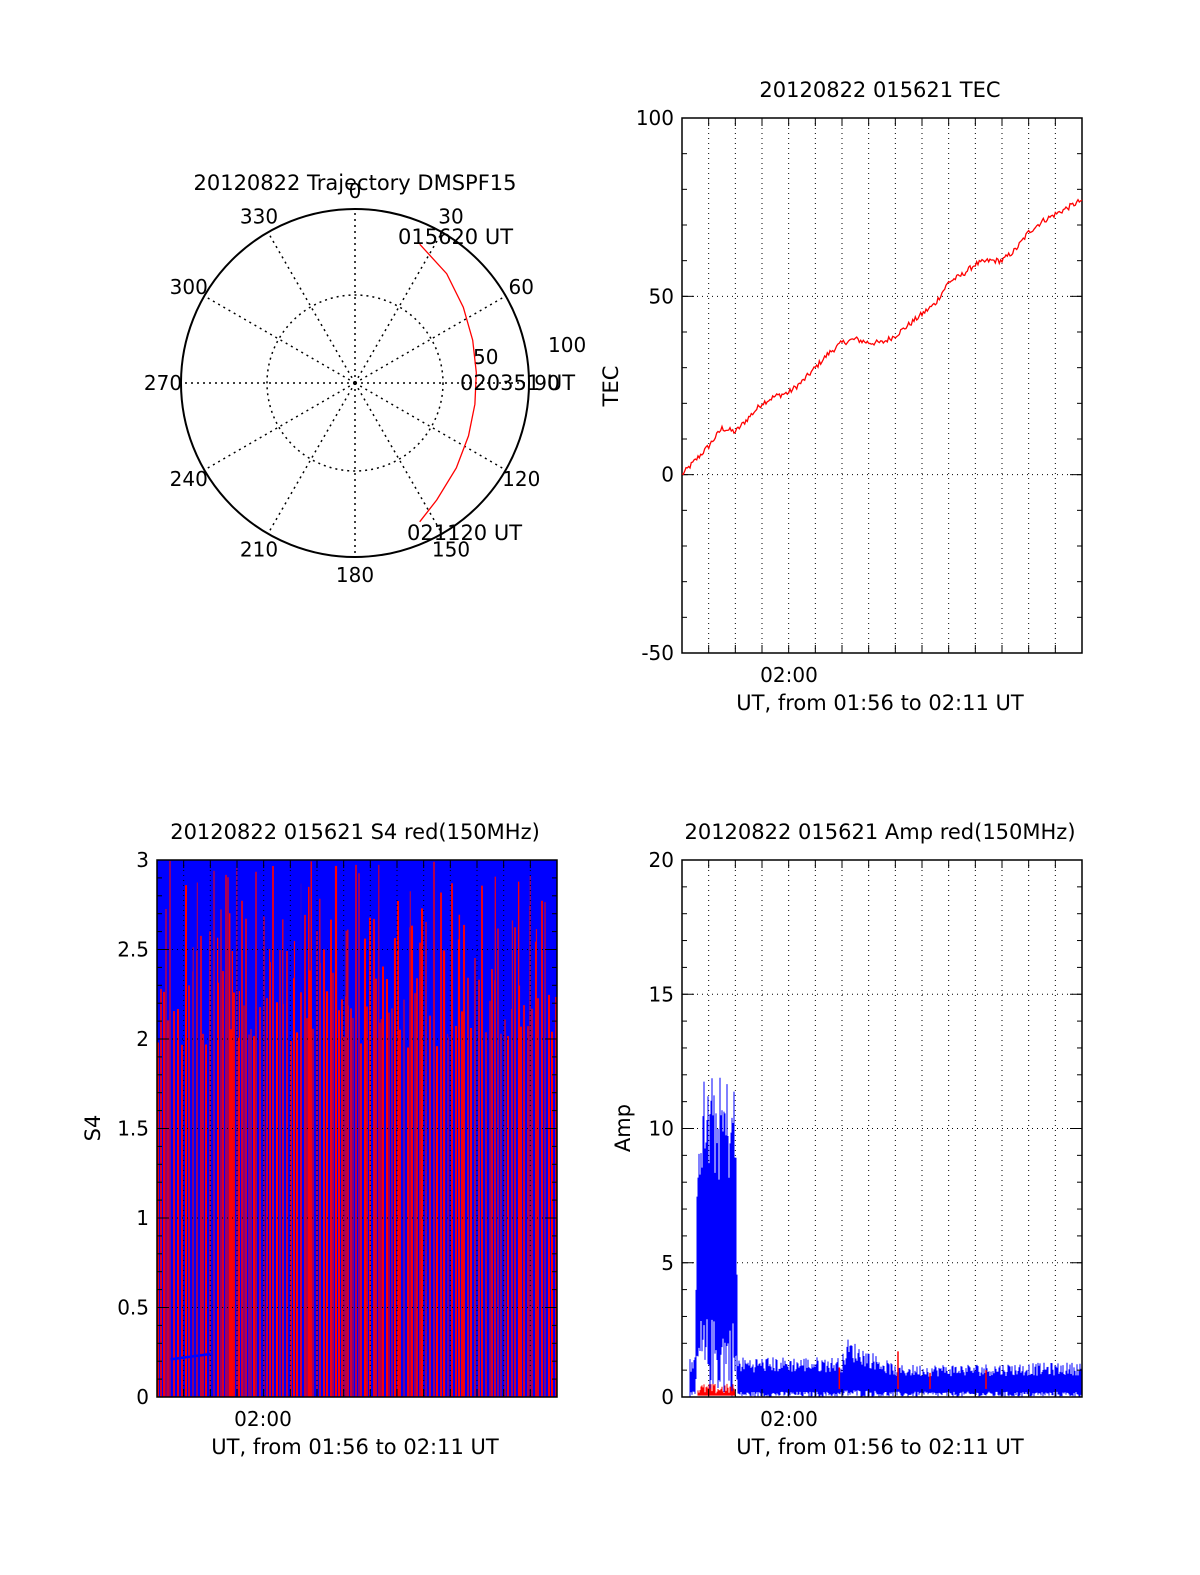 The width and height of the screenshot is (1200, 1575). Describe the element at coordinates (163, 383) in the screenshot. I see `polar-azimuth-label-270: 270` at that location.